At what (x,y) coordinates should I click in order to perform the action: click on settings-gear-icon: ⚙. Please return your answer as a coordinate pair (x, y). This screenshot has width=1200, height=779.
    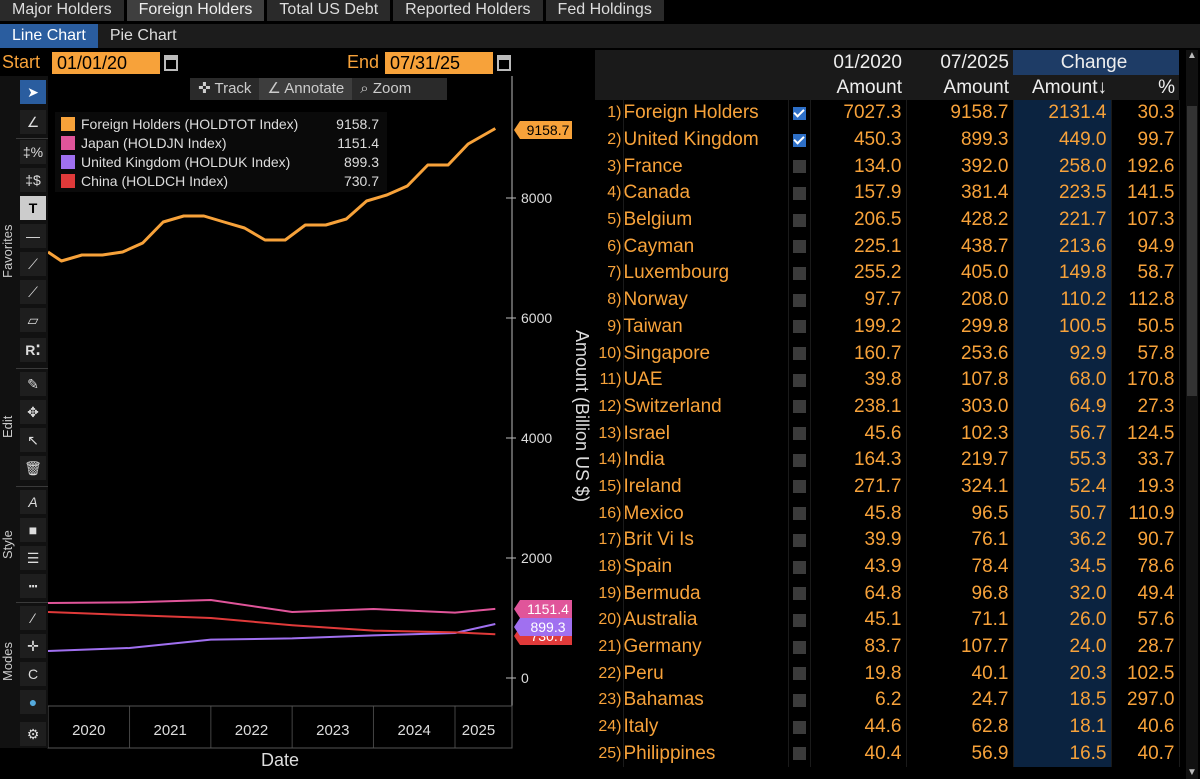
    Looking at the image, I should click on (33, 734).